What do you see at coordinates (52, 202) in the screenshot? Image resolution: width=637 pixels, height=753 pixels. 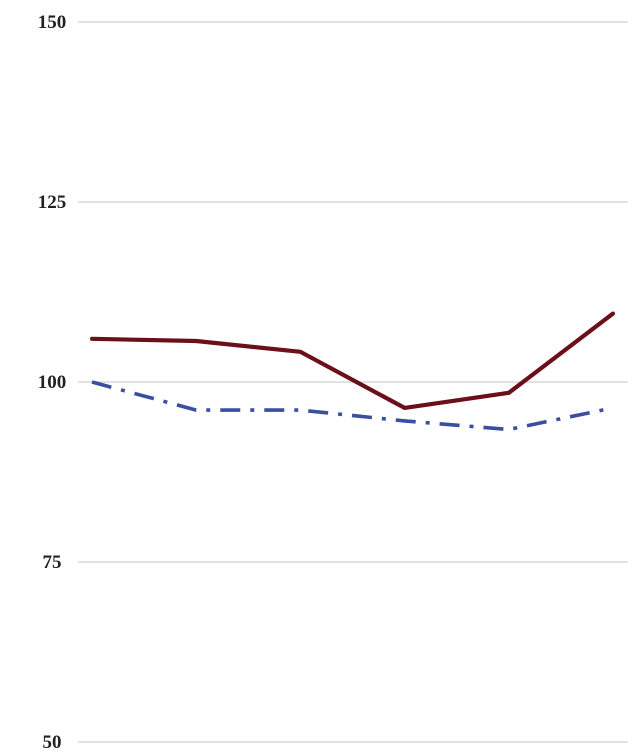 I see `y-tick-label: 125` at bounding box center [52, 202].